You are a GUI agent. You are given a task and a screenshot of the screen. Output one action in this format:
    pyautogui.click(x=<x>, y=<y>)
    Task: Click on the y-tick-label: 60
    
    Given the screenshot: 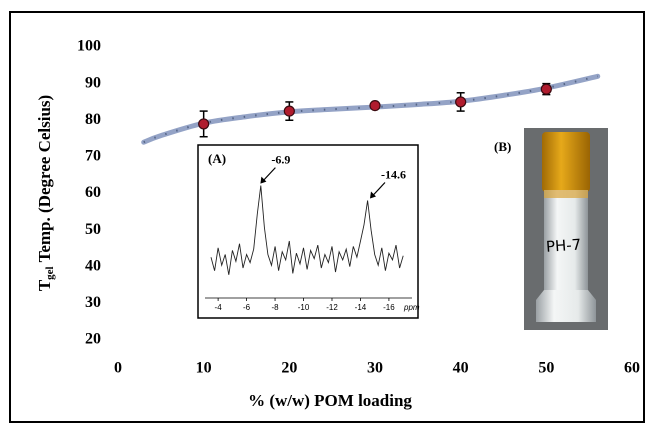 What is the action you would take?
    pyautogui.click(x=93, y=192)
    